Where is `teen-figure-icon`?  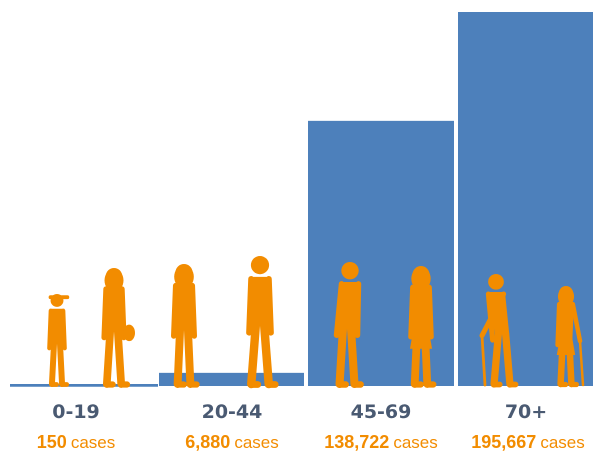
teen-figure-icon is located at coordinates (118, 328).